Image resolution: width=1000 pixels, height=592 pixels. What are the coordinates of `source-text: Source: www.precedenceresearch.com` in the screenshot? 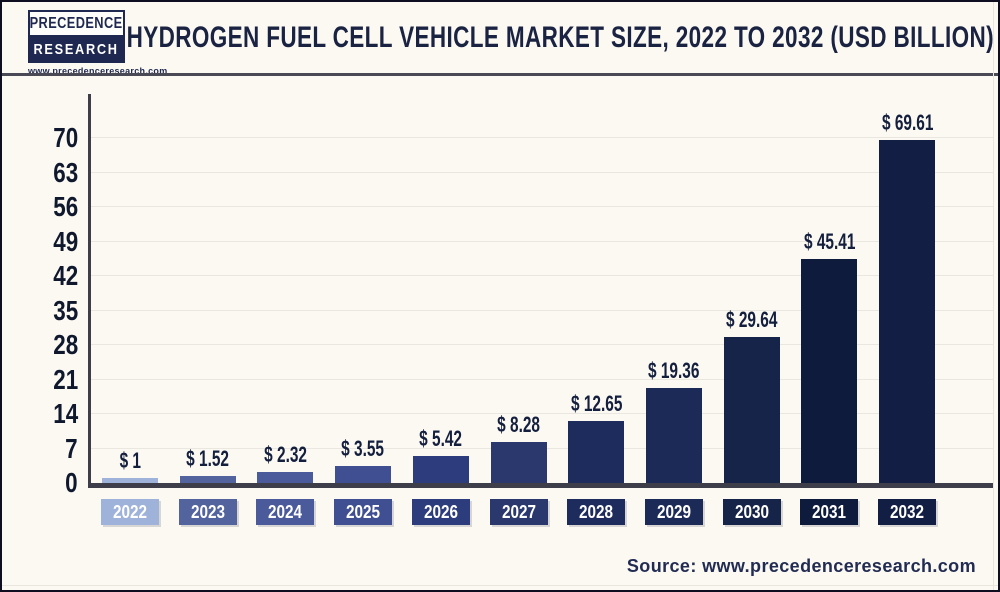 It's located at (801, 566).